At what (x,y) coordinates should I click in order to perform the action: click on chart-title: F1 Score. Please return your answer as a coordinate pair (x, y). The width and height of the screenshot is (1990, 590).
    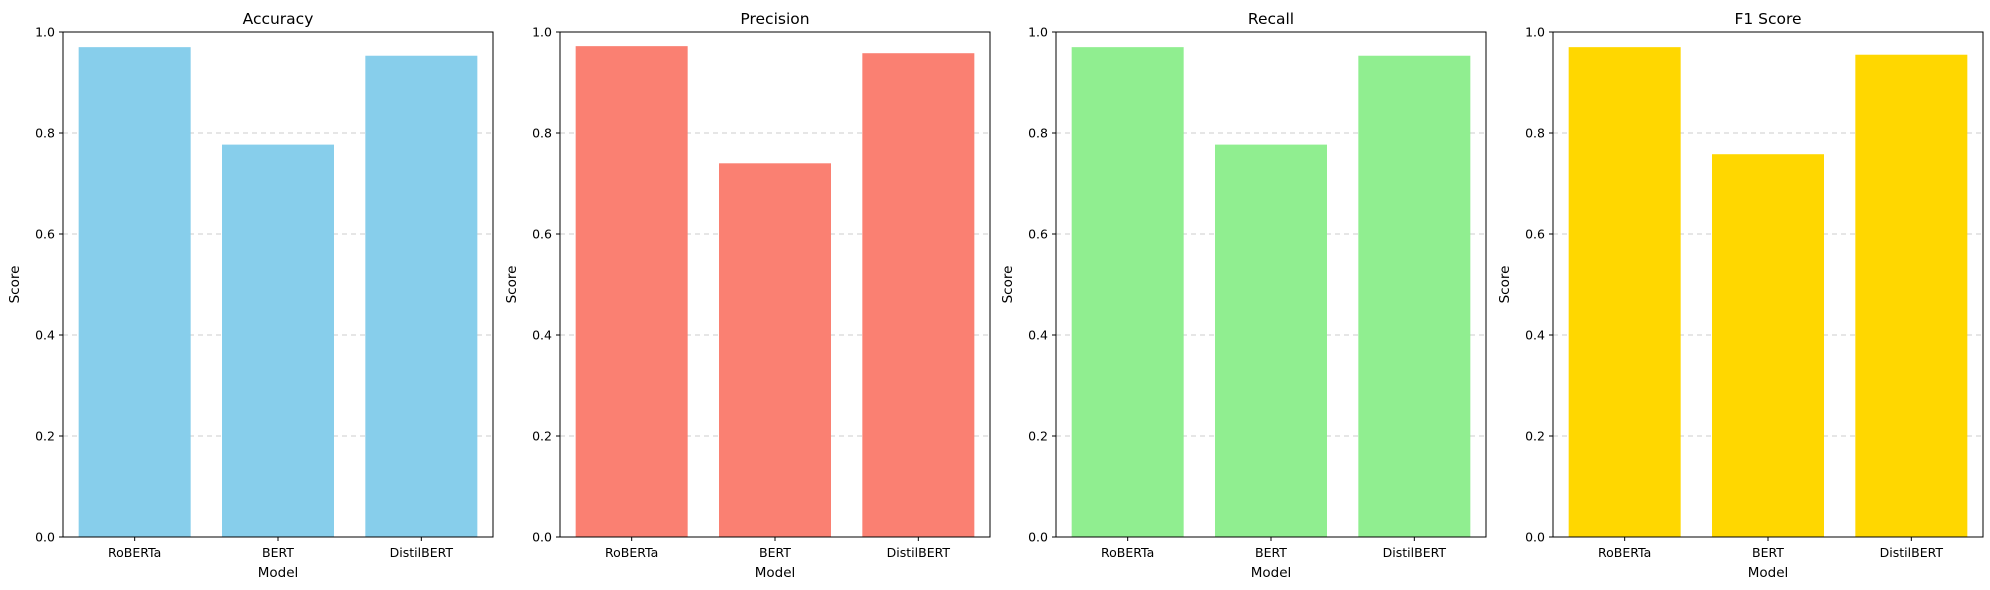
    Looking at the image, I should click on (1767, 19).